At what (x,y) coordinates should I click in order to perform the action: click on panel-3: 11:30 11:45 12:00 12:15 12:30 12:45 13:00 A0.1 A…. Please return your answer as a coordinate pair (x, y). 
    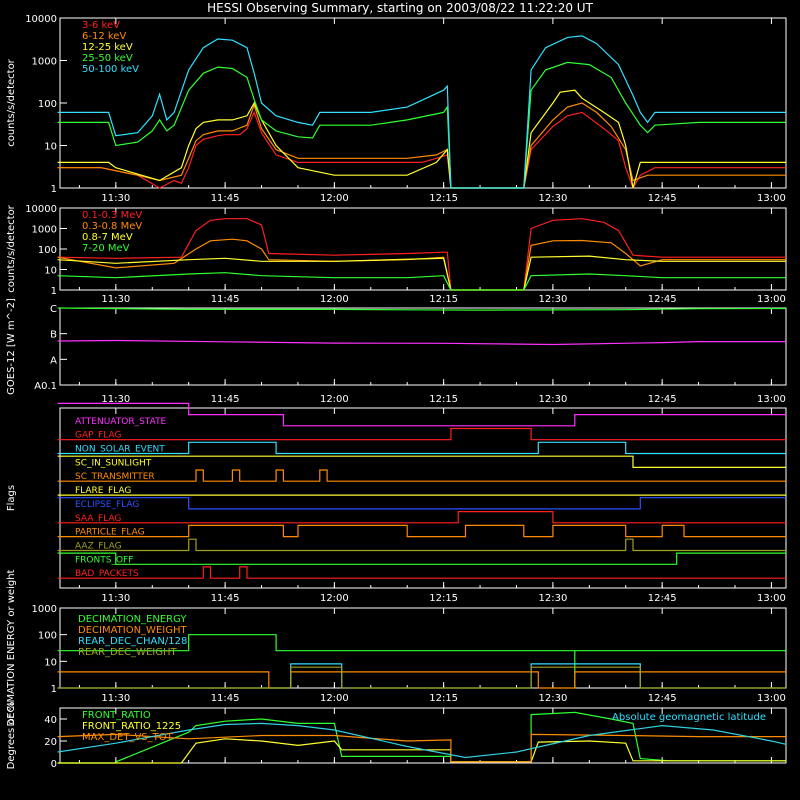
    Looking at the image, I should click on (396, 351).